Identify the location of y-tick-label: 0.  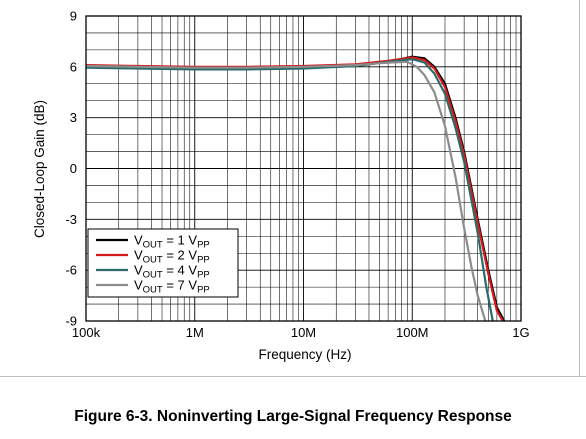
(73, 168).